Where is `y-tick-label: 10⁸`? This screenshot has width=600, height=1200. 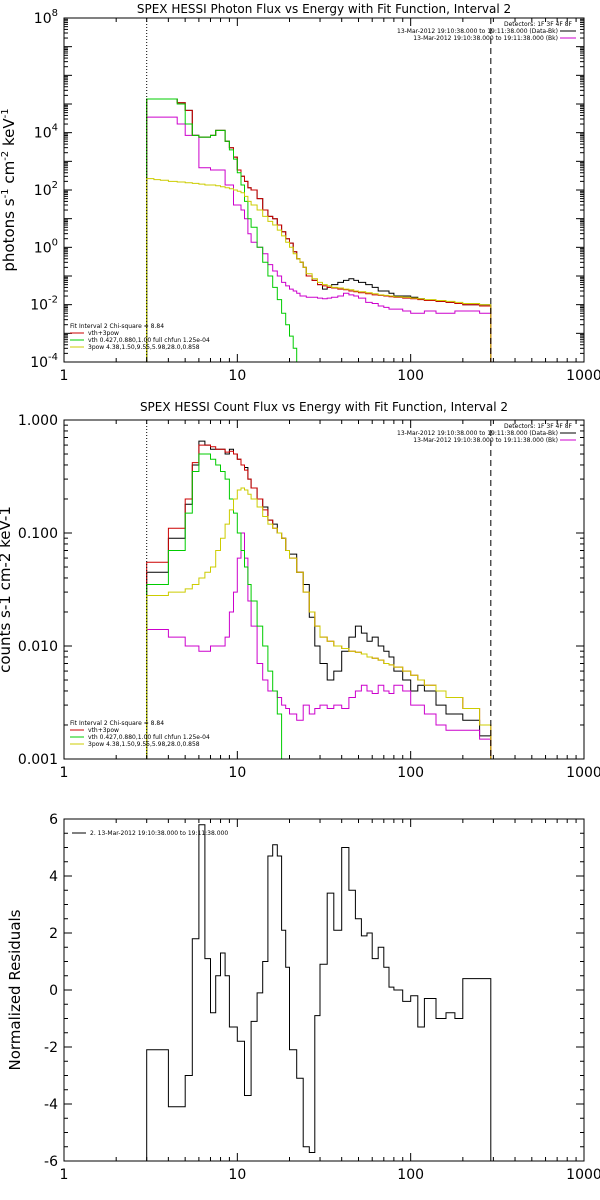 y-tick-label: 10⁸ is located at coordinates (46, 17).